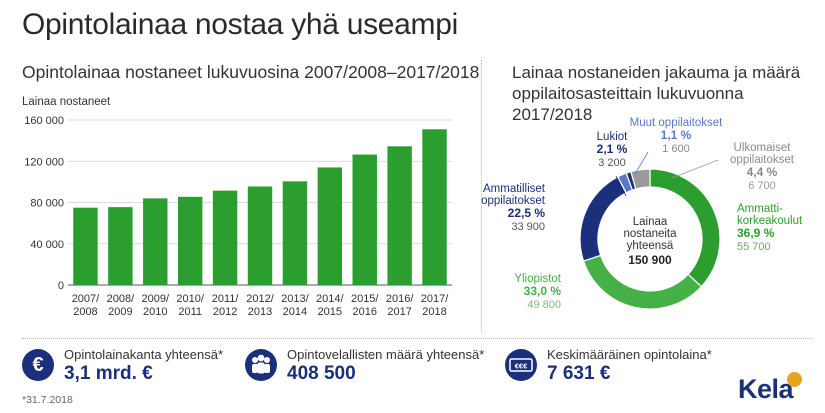  Describe the element at coordinates (481, 196) in the screenshot. I see `vertical-divider` at that location.